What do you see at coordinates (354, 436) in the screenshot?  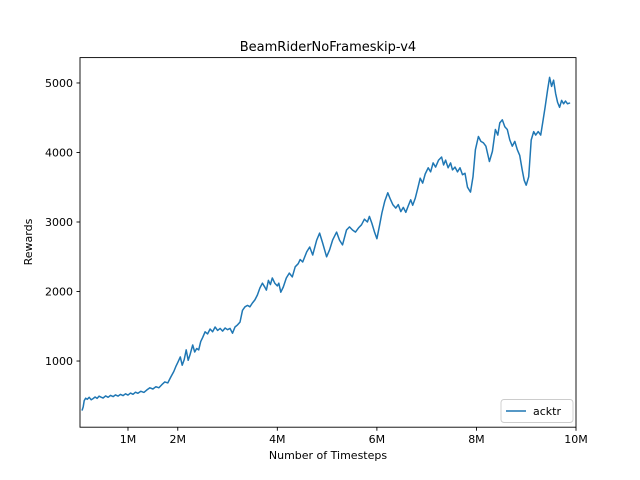 I see `x-axis: 1M 2M 4M 6M 8M 10M` at bounding box center [354, 436].